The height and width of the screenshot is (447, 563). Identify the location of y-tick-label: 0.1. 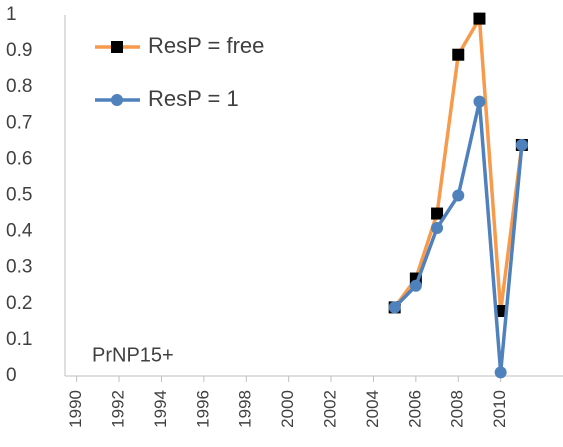
(19, 339).